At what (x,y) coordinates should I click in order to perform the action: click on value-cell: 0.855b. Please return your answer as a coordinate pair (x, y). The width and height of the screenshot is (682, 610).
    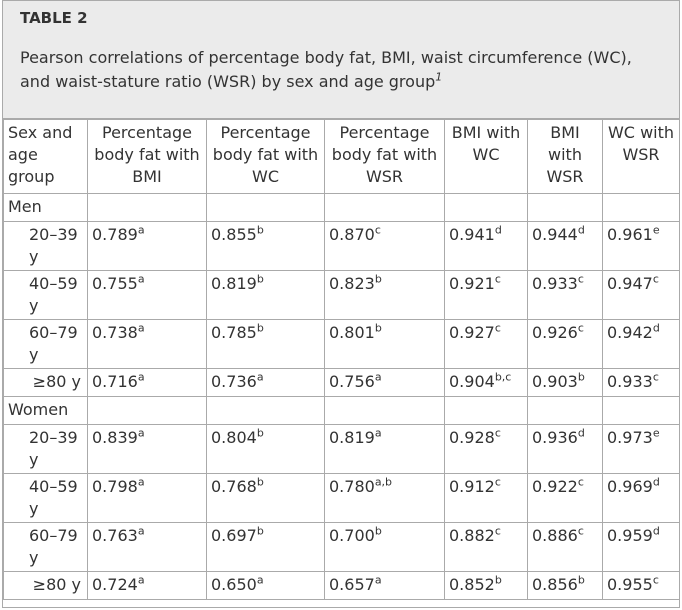
    Looking at the image, I should click on (265, 246).